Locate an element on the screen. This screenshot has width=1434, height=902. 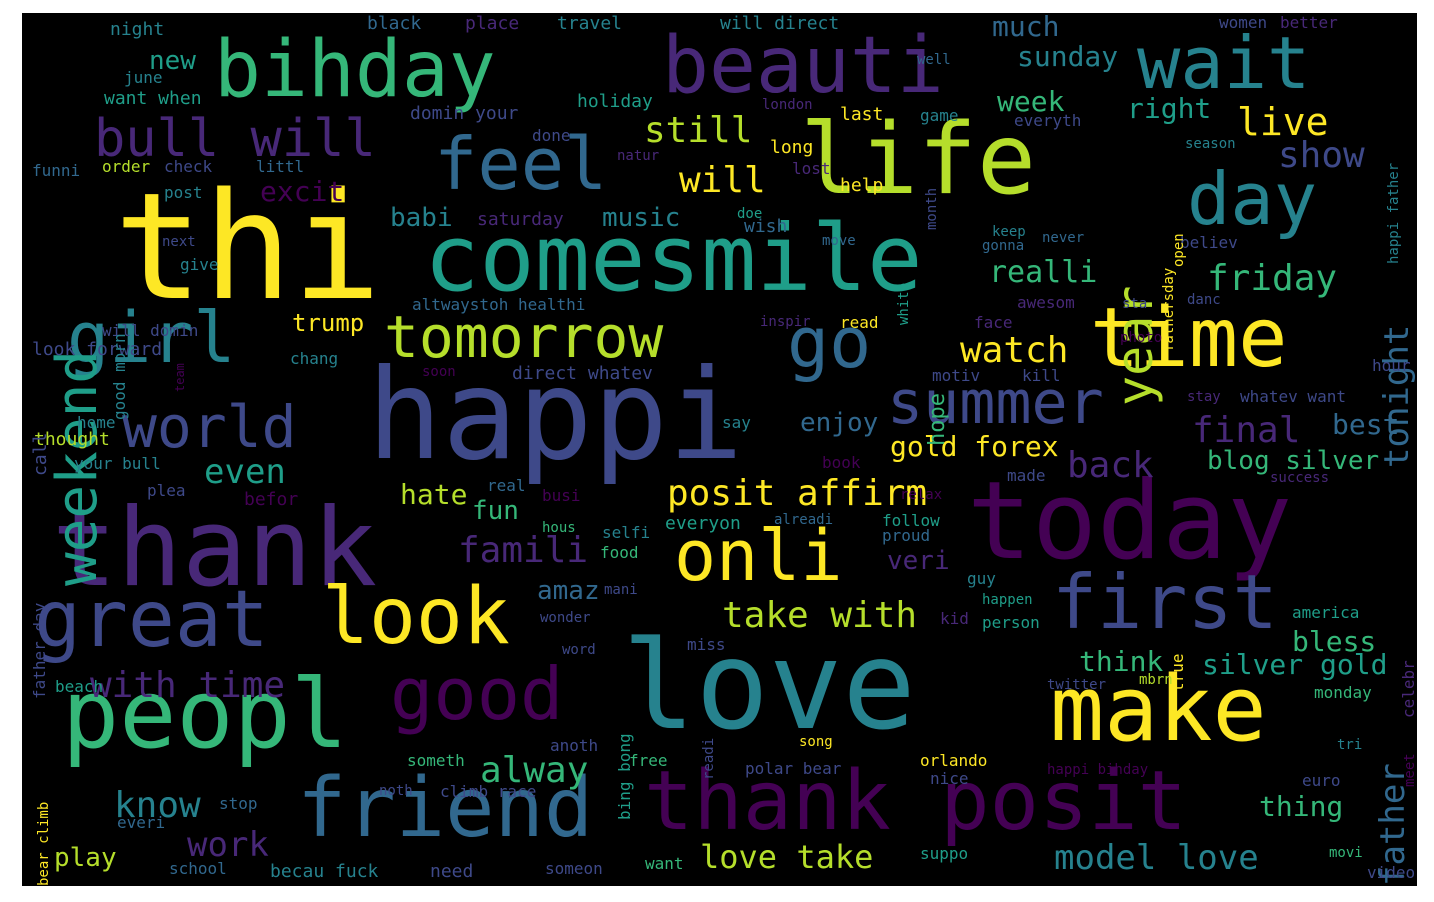
word: father day is located at coordinates (39, 650).